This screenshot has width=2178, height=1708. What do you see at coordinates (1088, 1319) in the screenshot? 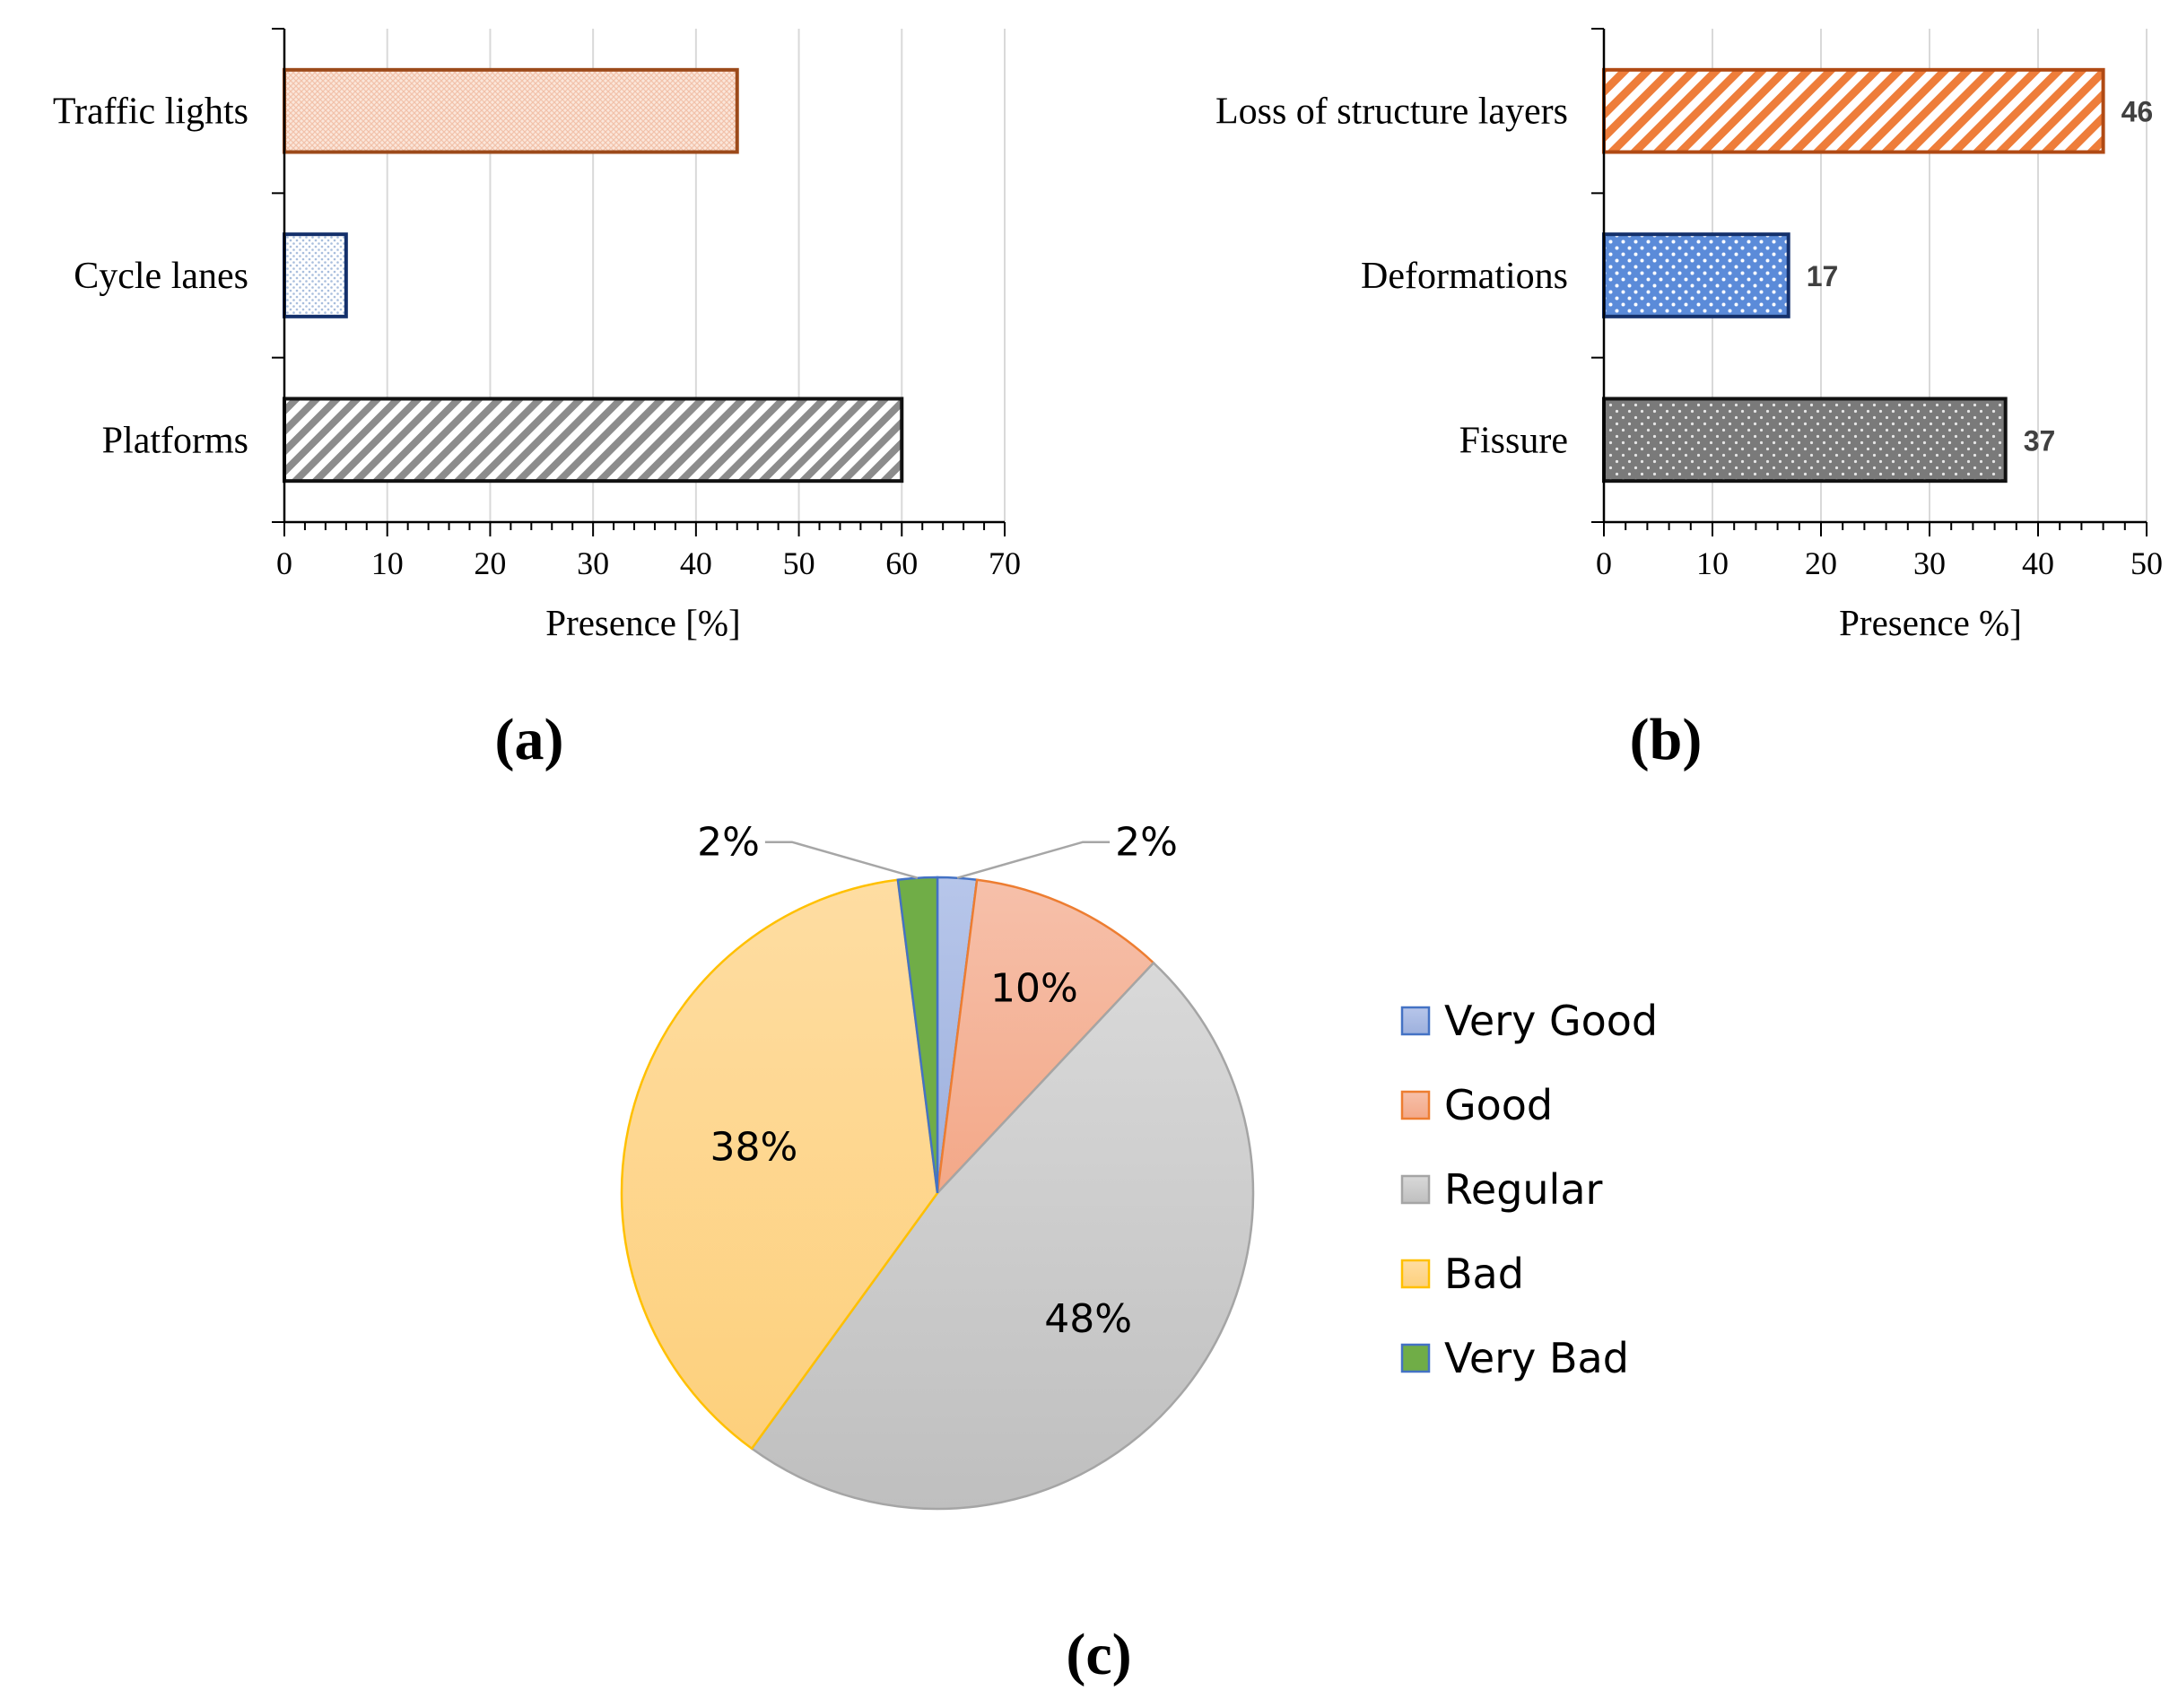
I see `pie-label-regular: 48%` at bounding box center [1088, 1319].